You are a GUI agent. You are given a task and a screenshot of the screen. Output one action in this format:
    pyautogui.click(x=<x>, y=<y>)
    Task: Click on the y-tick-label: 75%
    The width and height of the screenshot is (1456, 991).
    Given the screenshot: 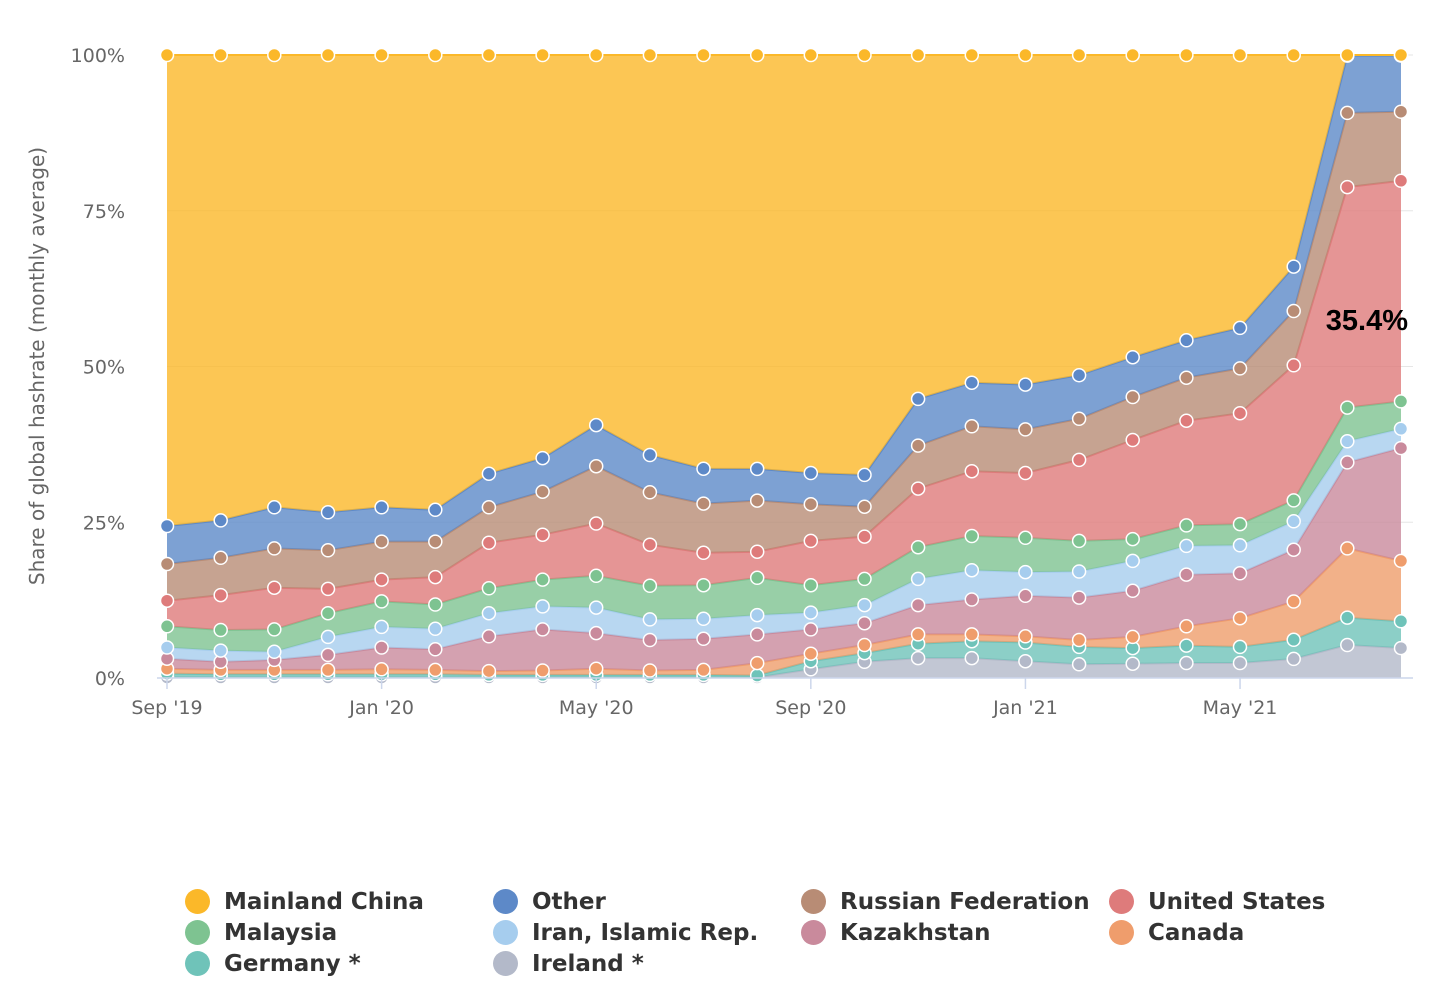 What is the action you would take?
    pyautogui.click(x=104, y=212)
    